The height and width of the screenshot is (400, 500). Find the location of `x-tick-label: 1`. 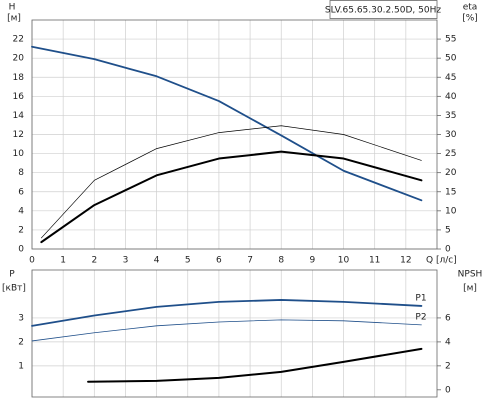

x-tick-label: 1 is located at coordinates (63, 261).